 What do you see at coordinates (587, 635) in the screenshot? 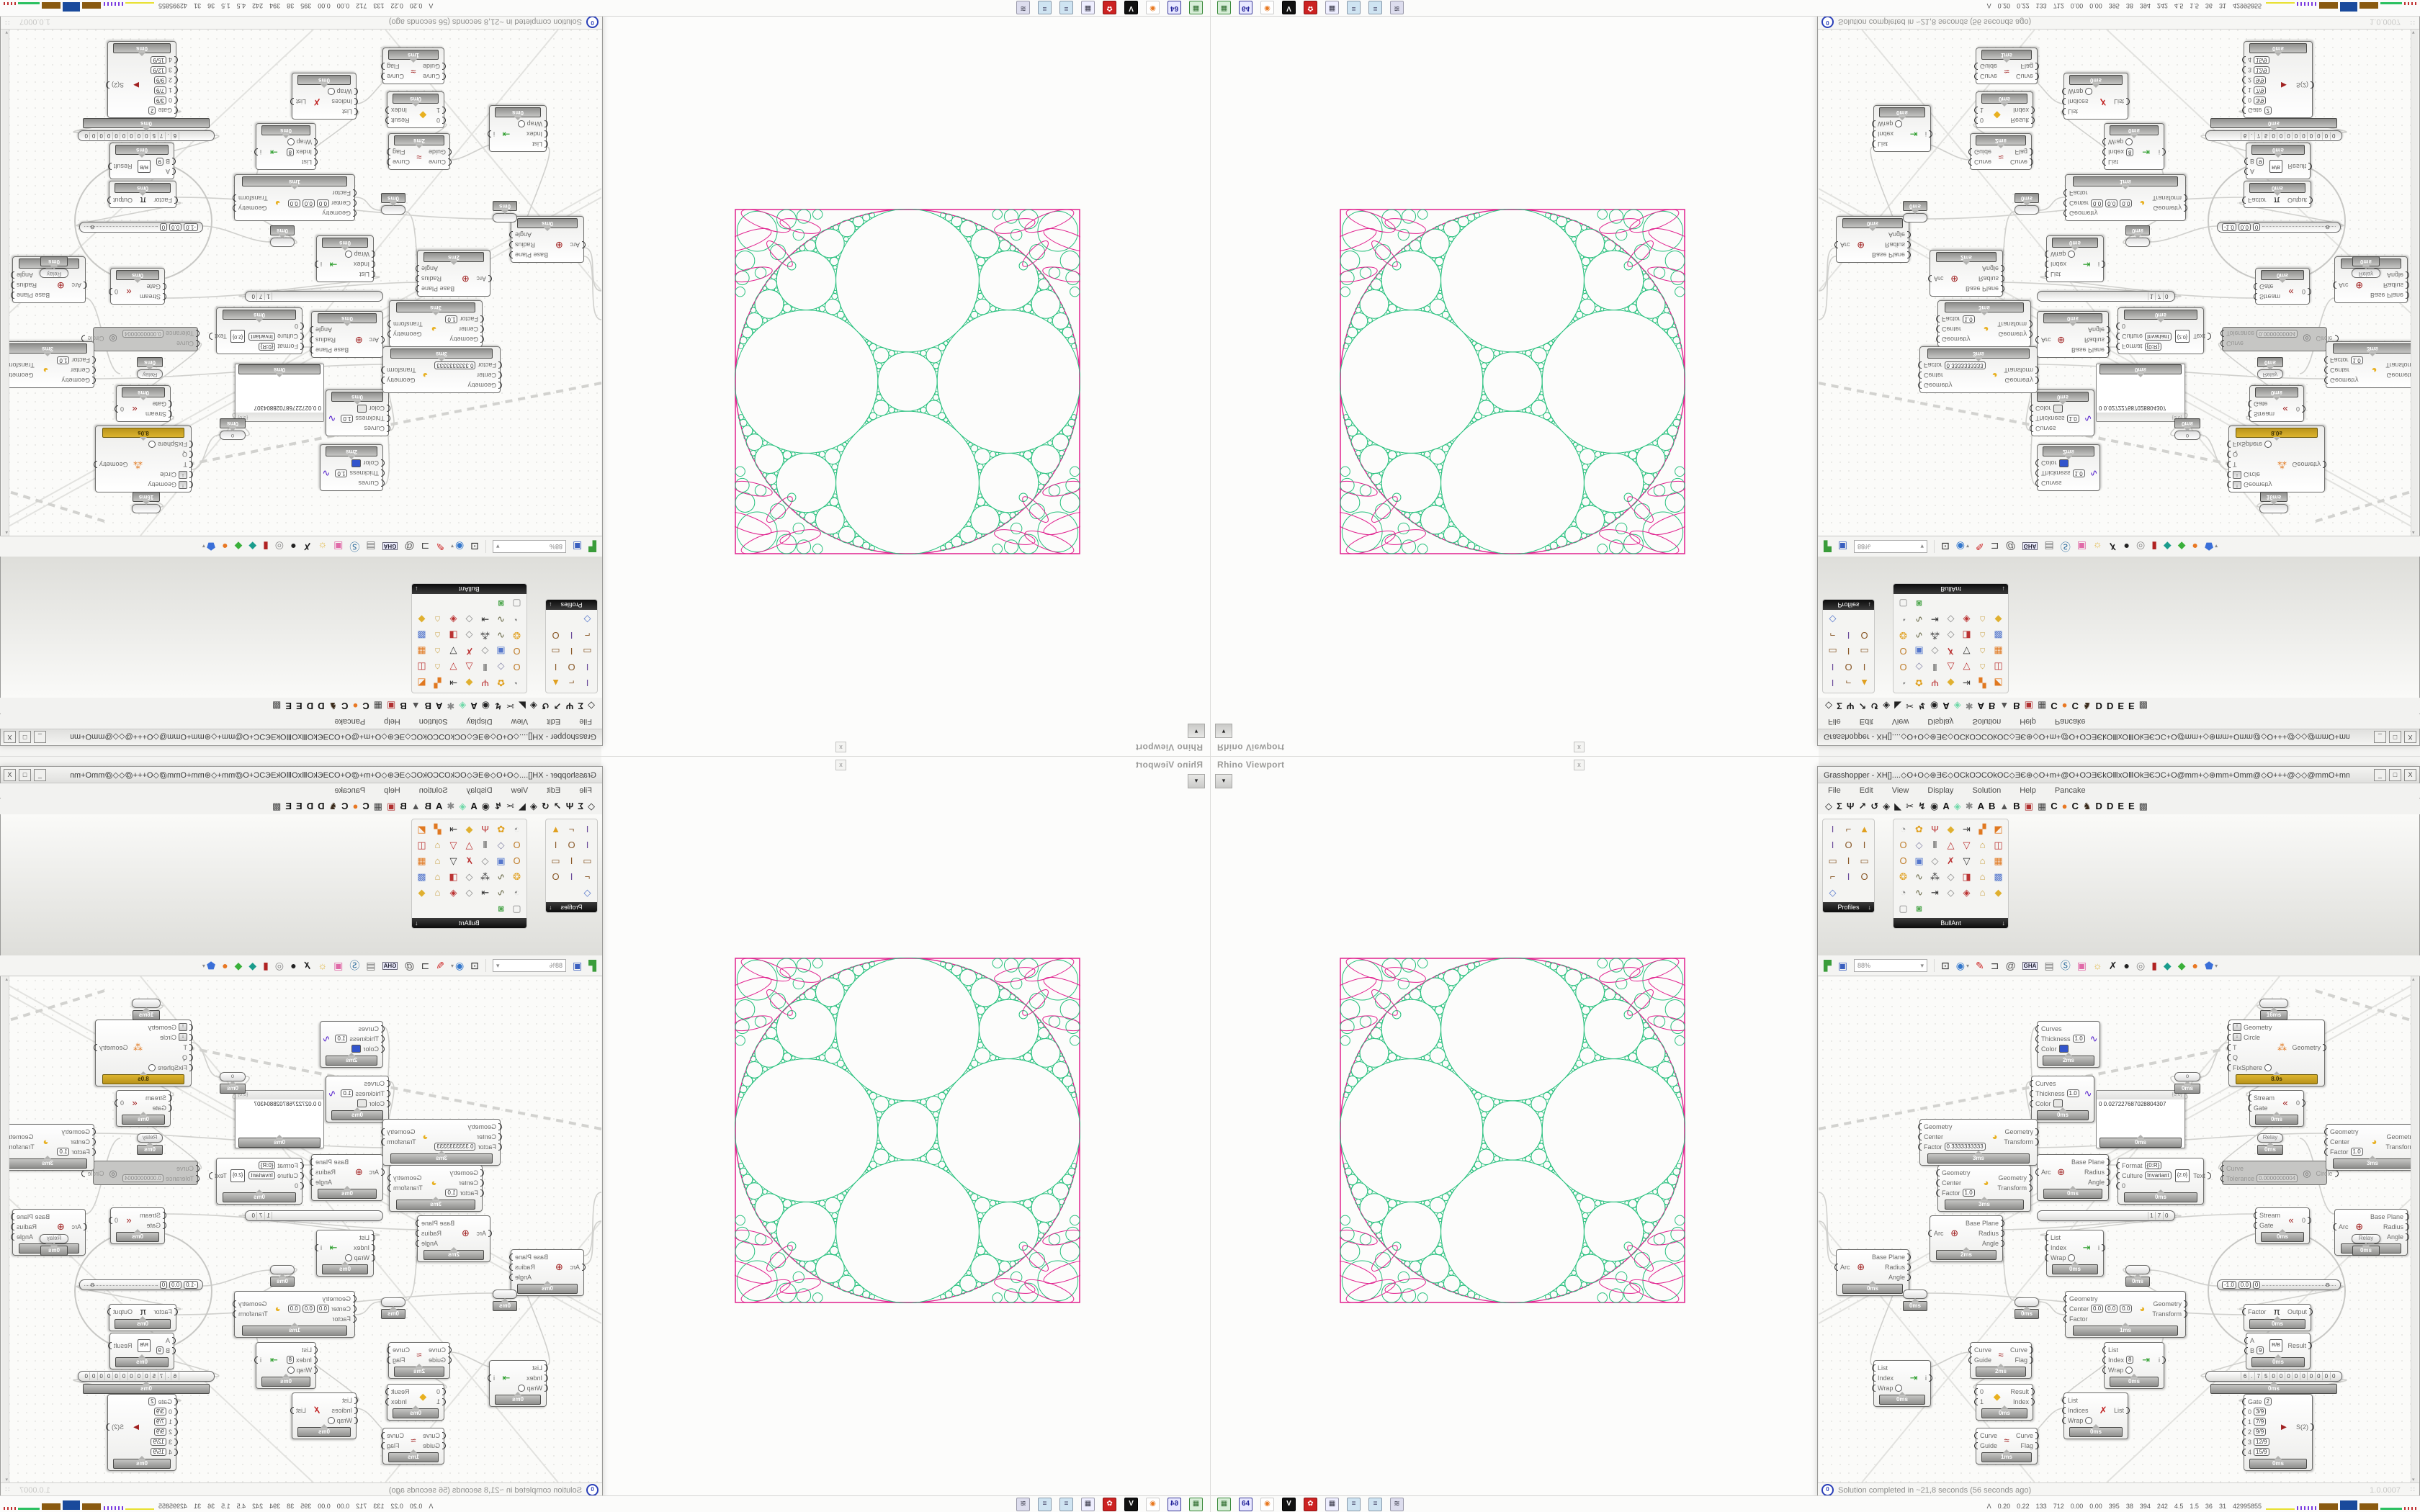
I see `palette-item-icon: ⌐` at bounding box center [587, 635].